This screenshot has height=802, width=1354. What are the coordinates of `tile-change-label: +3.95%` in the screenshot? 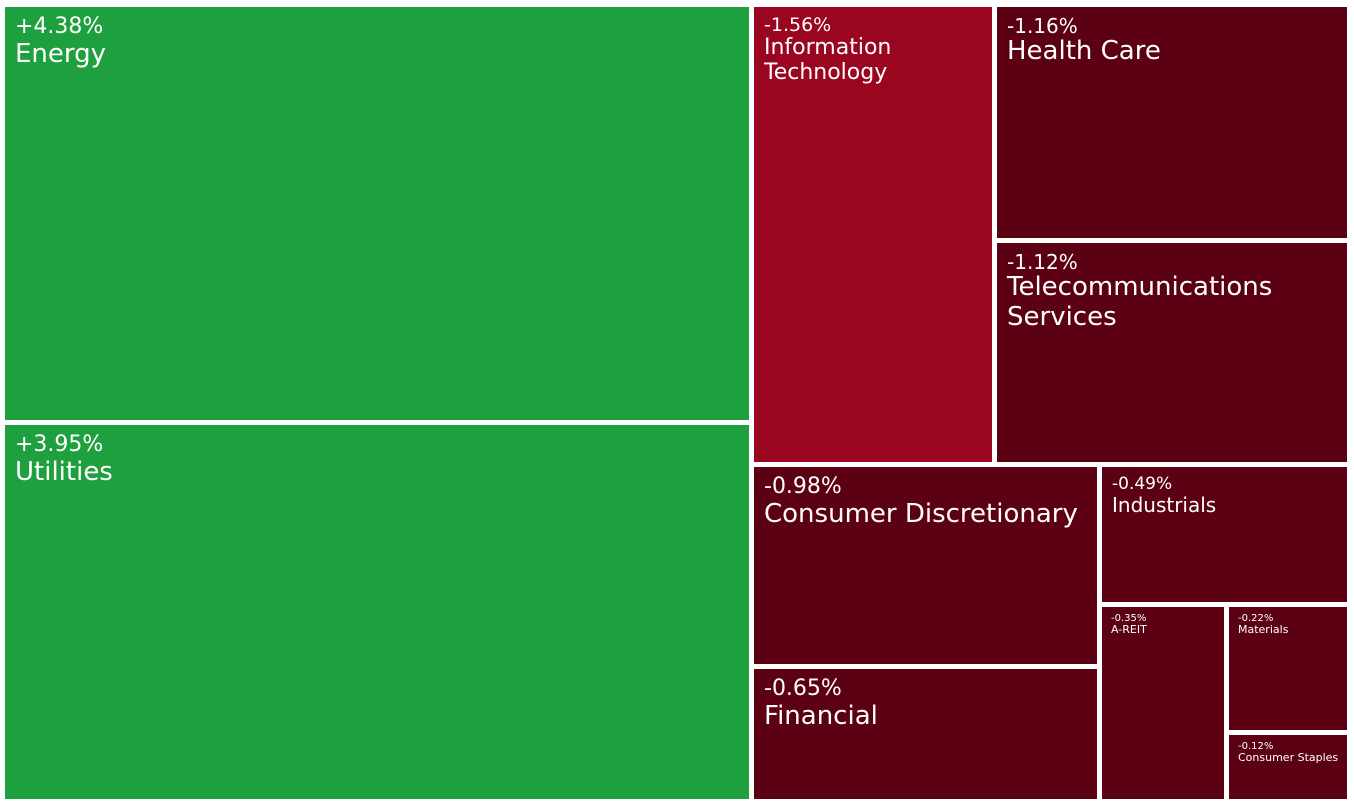 It's located at (59, 444).